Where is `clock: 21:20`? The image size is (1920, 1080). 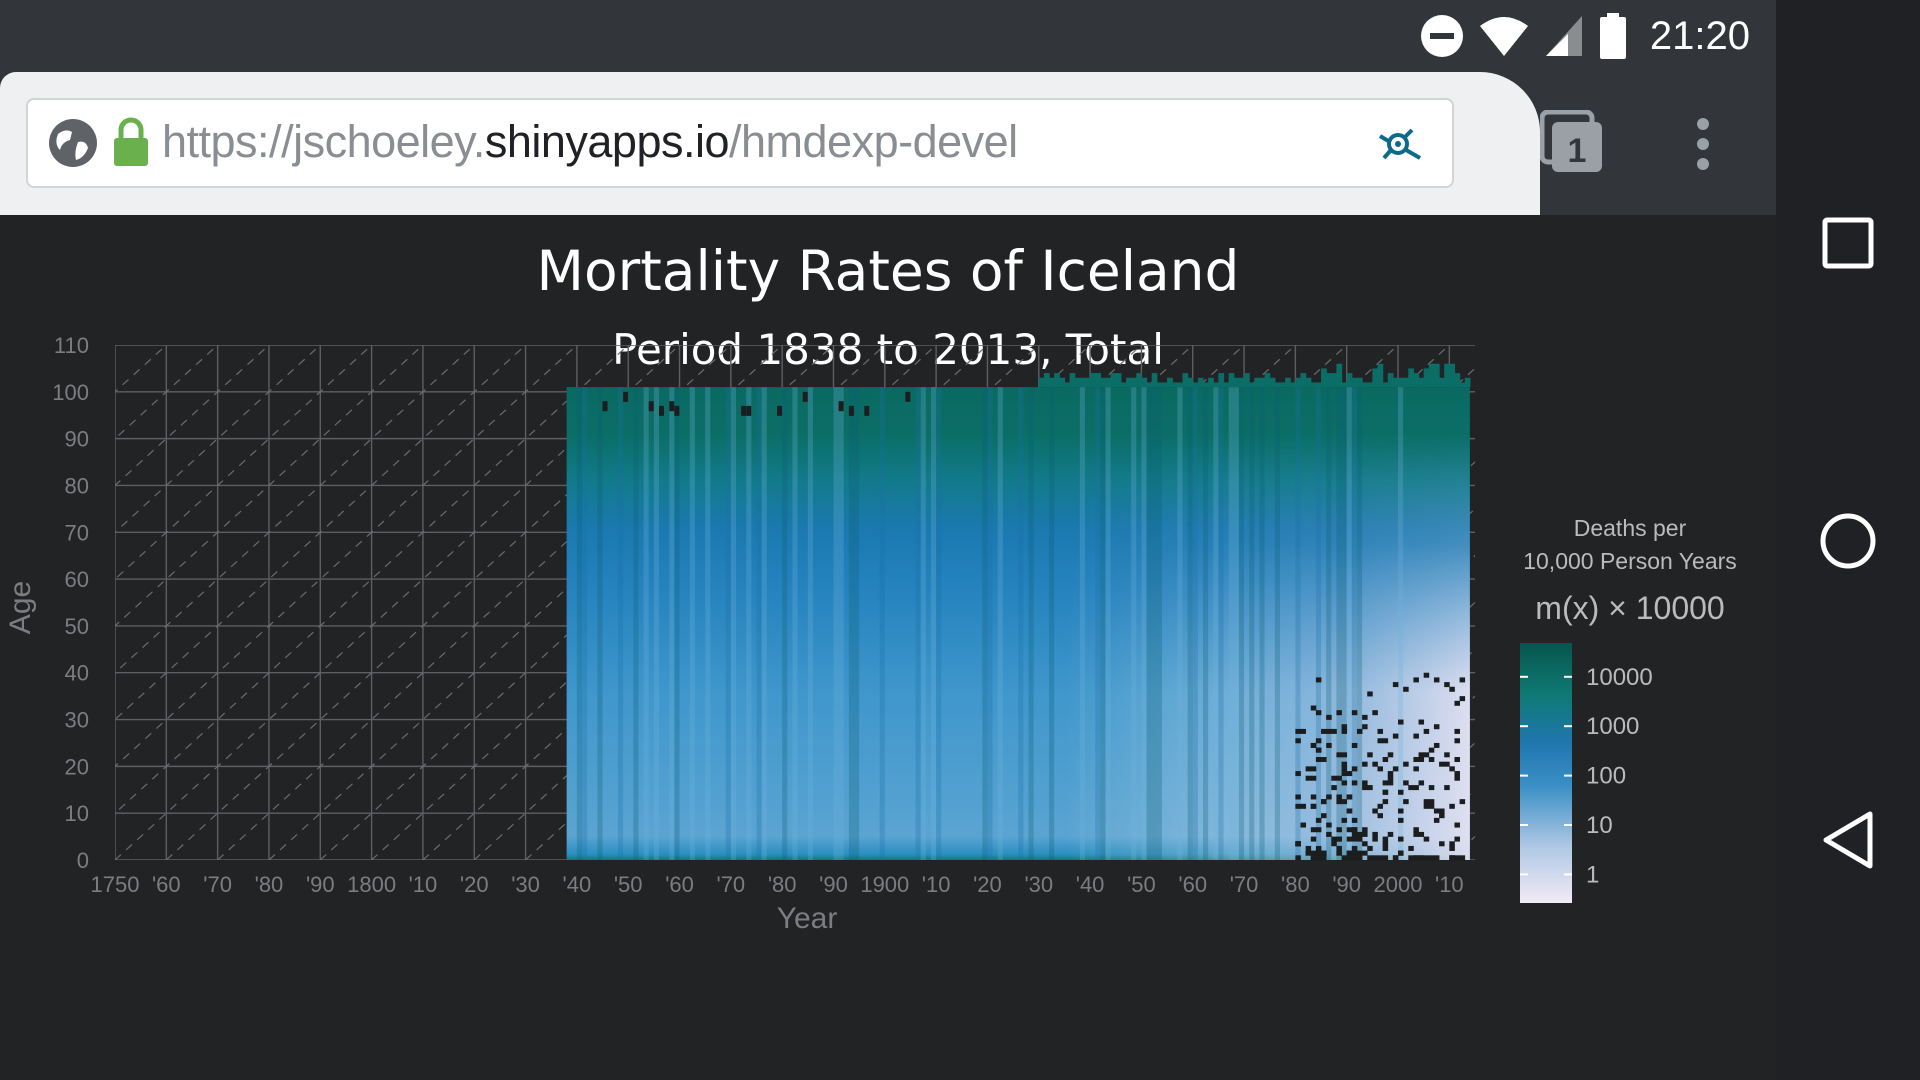
clock: 21:20 is located at coordinates (1699, 35).